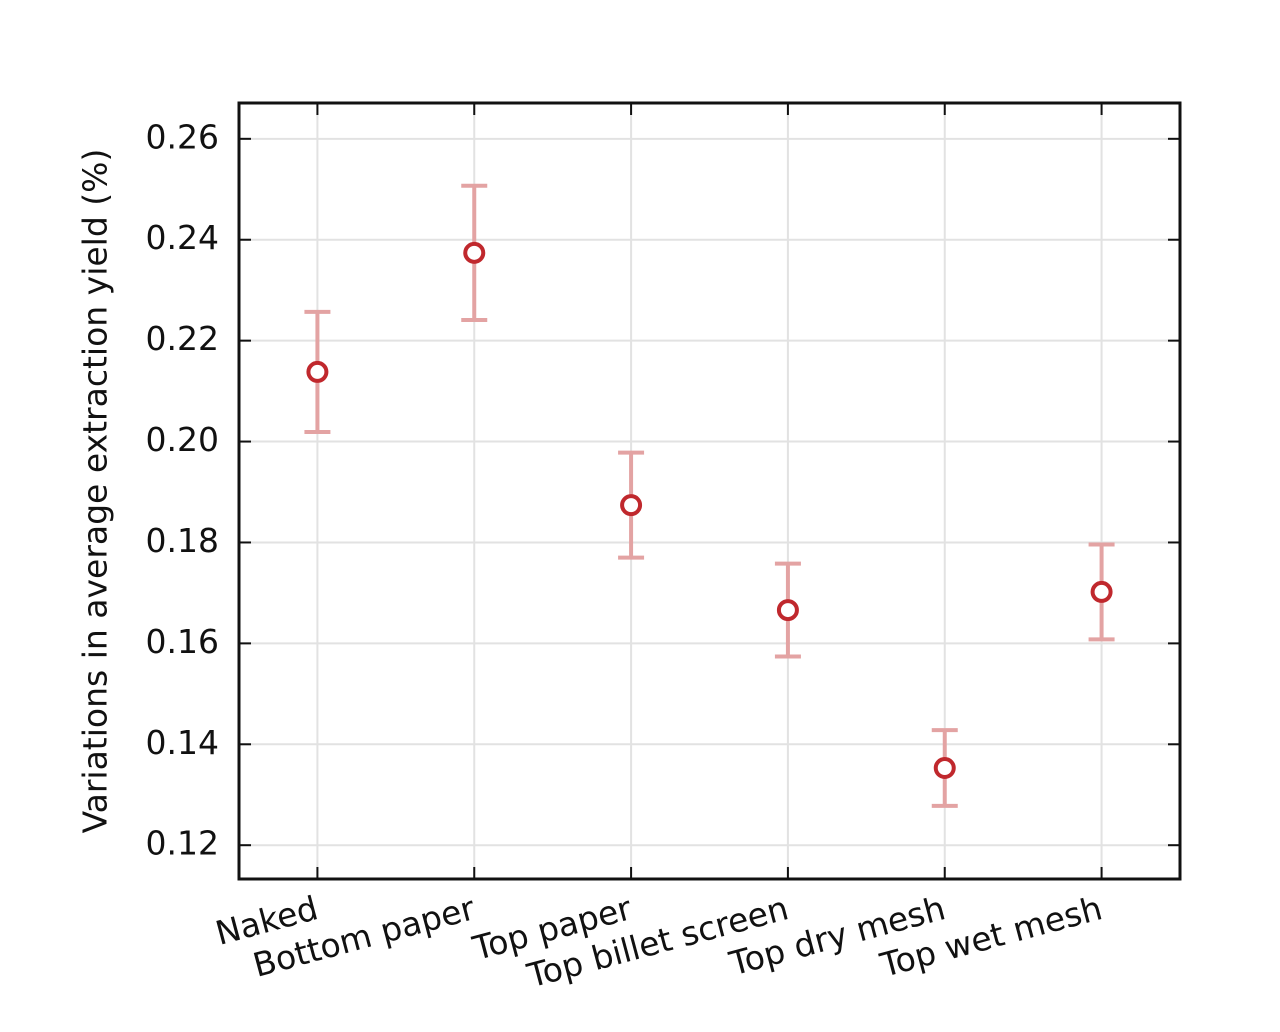 Image resolution: width=1280 pixels, height=1032 pixels. What do you see at coordinates (182, 742) in the screenshot?
I see `y-tick-label: 0.14` at bounding box center [182, 742].